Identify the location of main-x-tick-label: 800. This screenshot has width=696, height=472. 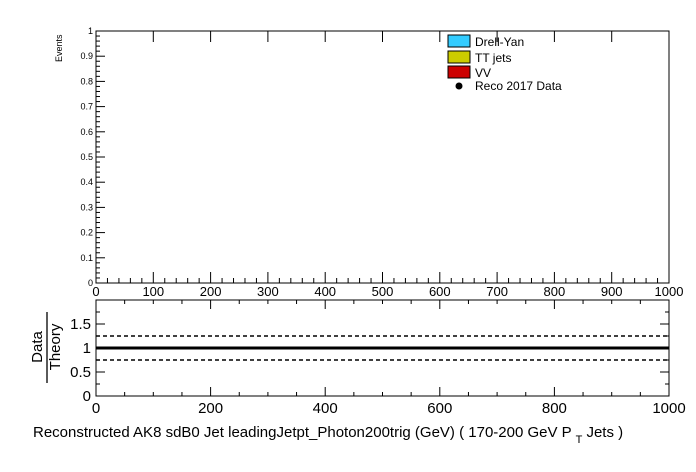
(555, 291).